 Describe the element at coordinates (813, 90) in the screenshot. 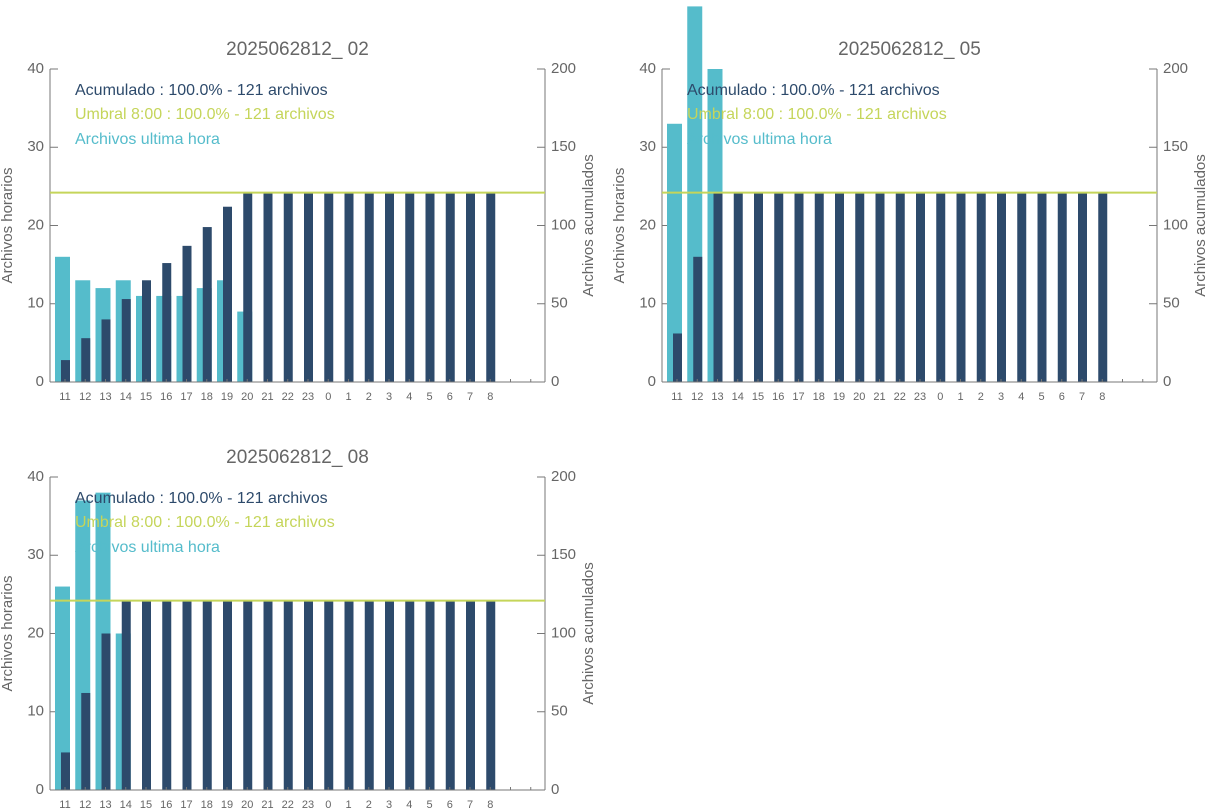

I see `legend-label: Acumulado : 100.0% - 121 archivos` at that location.